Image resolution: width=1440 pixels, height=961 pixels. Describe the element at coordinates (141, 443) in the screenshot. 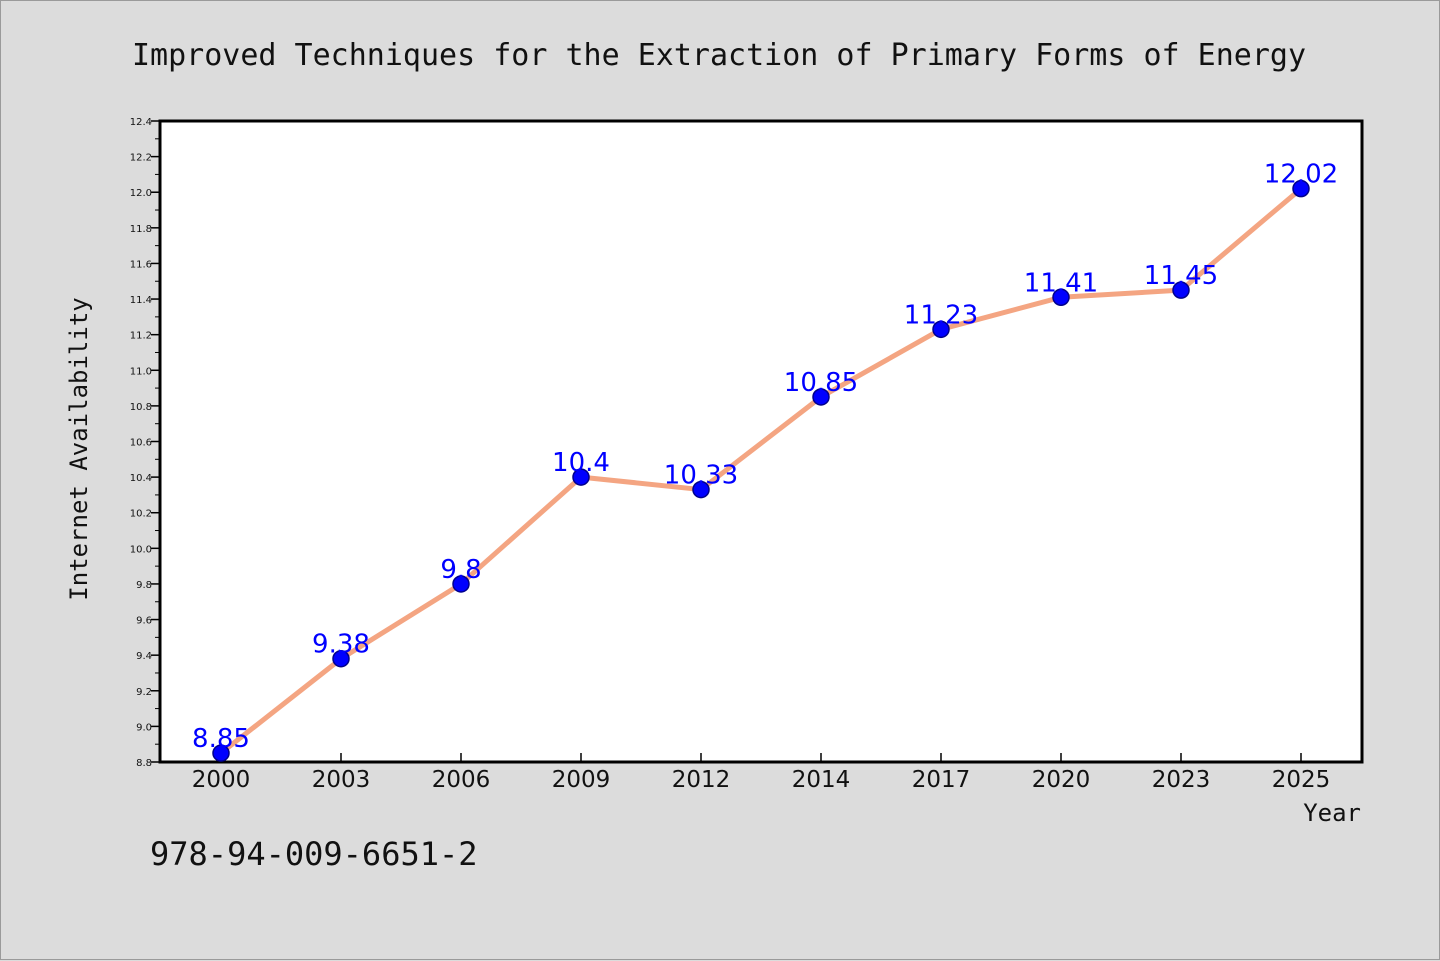

I see `y-tick-label: 10.6` at that location.